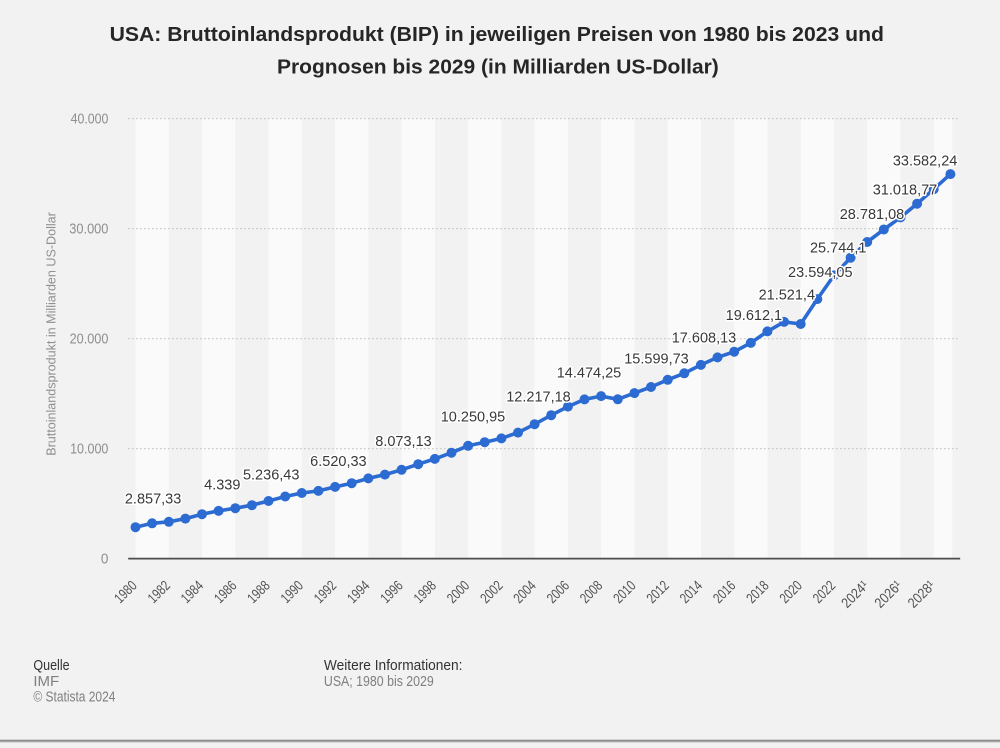 This screenshot has width=1000, height=748. Describe the element at coordinates (90, 120) in the screenshot. I see `svg-text: 40.000` at that location.